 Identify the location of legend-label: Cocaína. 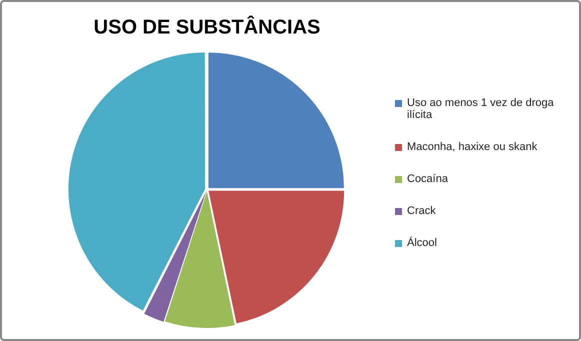
(427, 179).